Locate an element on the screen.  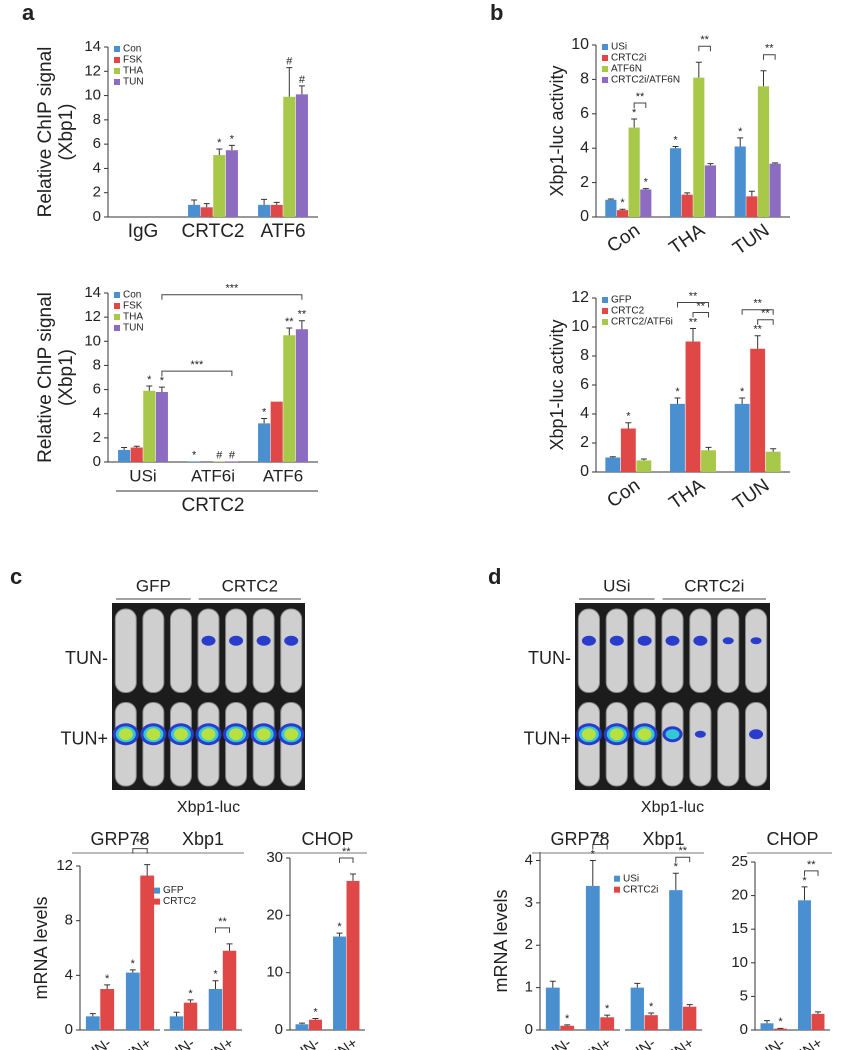
y-tick-label: 14 is located at coordinates (92, 46).